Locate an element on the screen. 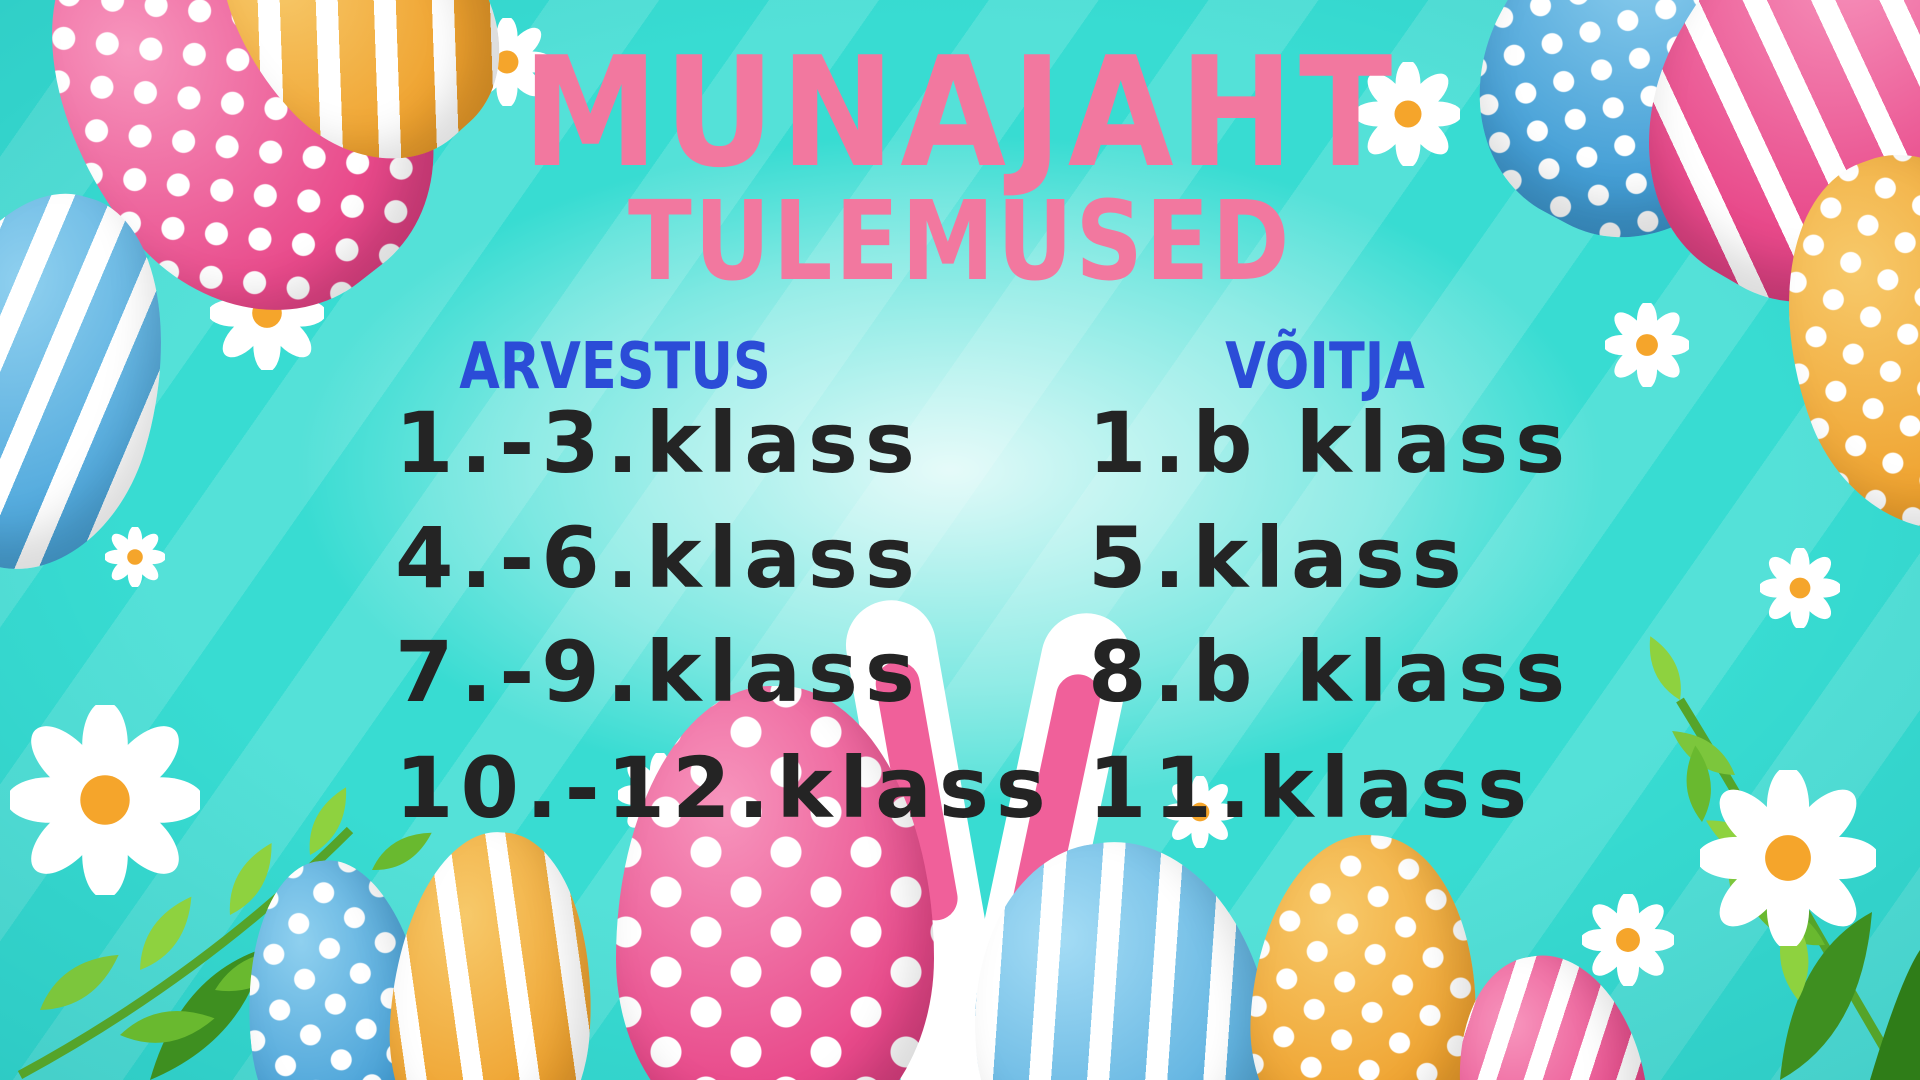 This screenshot has width=1920, height=1080. result-row-1: 1.-3.klass 1.b klass is located at coordinates (960, 453).